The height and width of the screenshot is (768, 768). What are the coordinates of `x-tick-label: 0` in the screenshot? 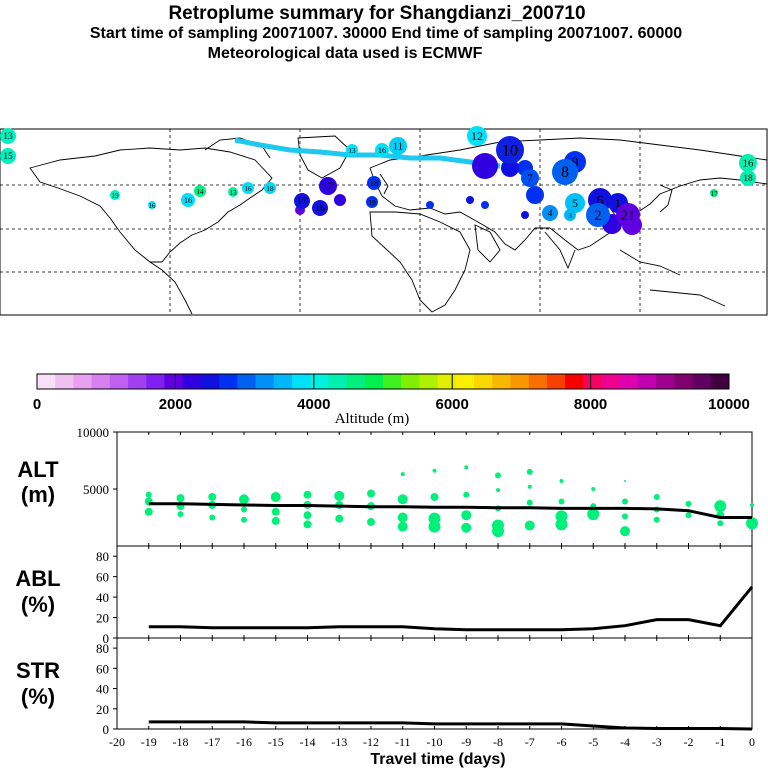 It's located at (752, 742).